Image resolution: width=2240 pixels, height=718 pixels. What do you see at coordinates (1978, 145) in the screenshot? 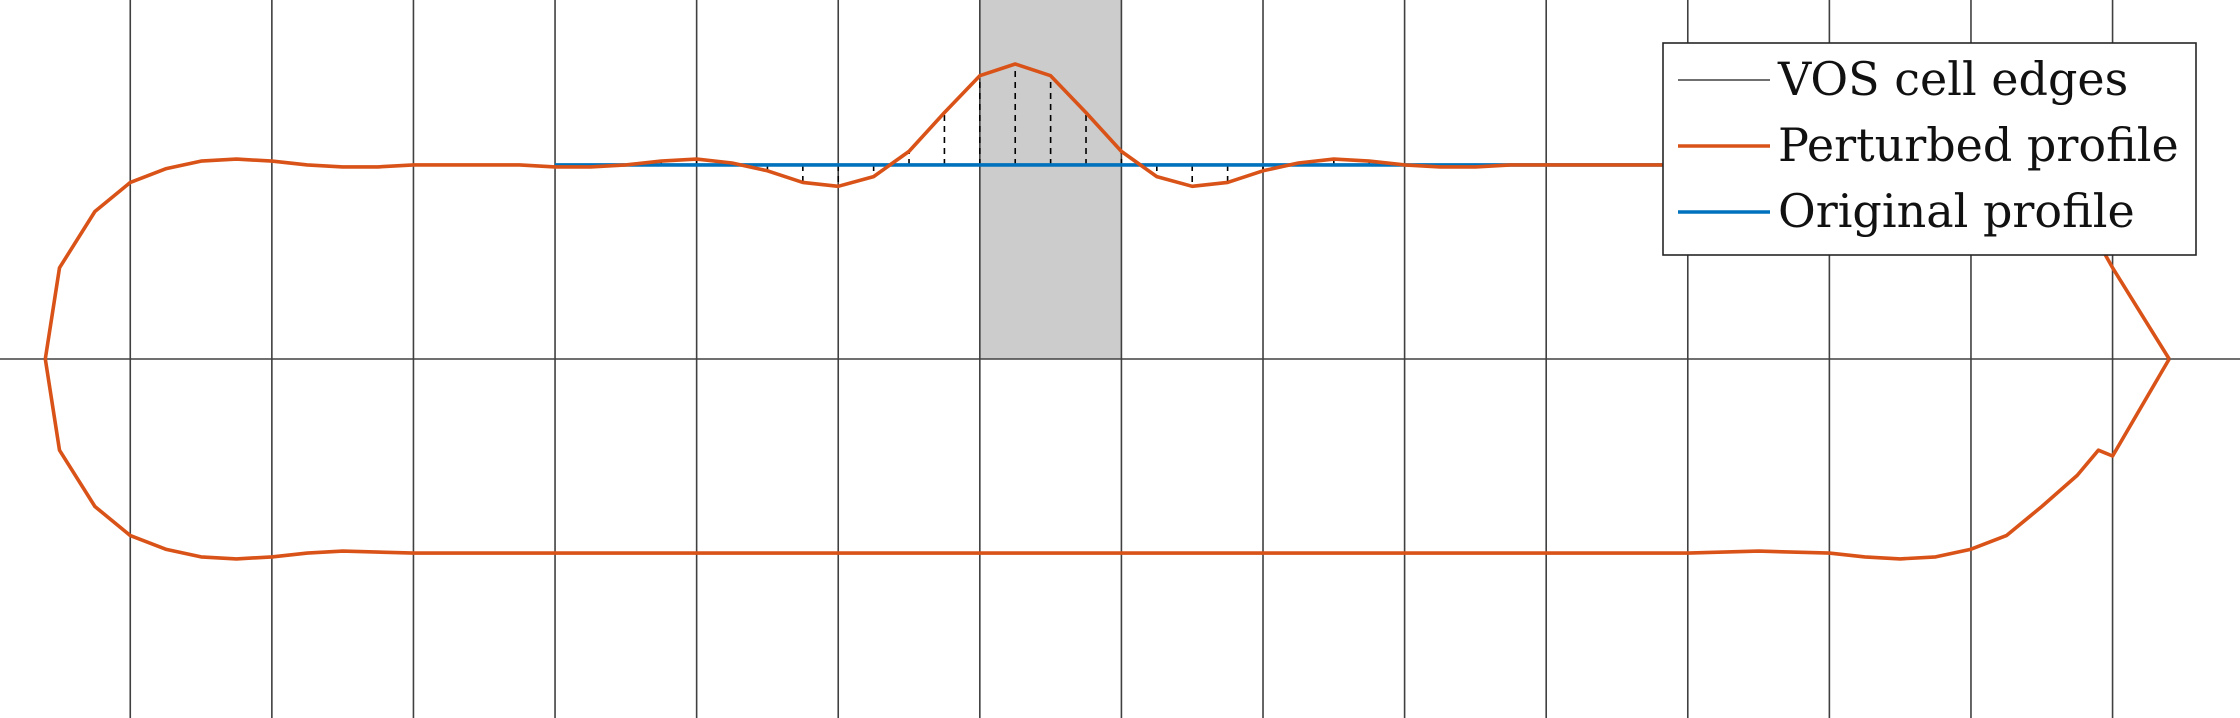
I see `legend-label-perturbed: Perturbed profile` at bounding box center [1978, 145].